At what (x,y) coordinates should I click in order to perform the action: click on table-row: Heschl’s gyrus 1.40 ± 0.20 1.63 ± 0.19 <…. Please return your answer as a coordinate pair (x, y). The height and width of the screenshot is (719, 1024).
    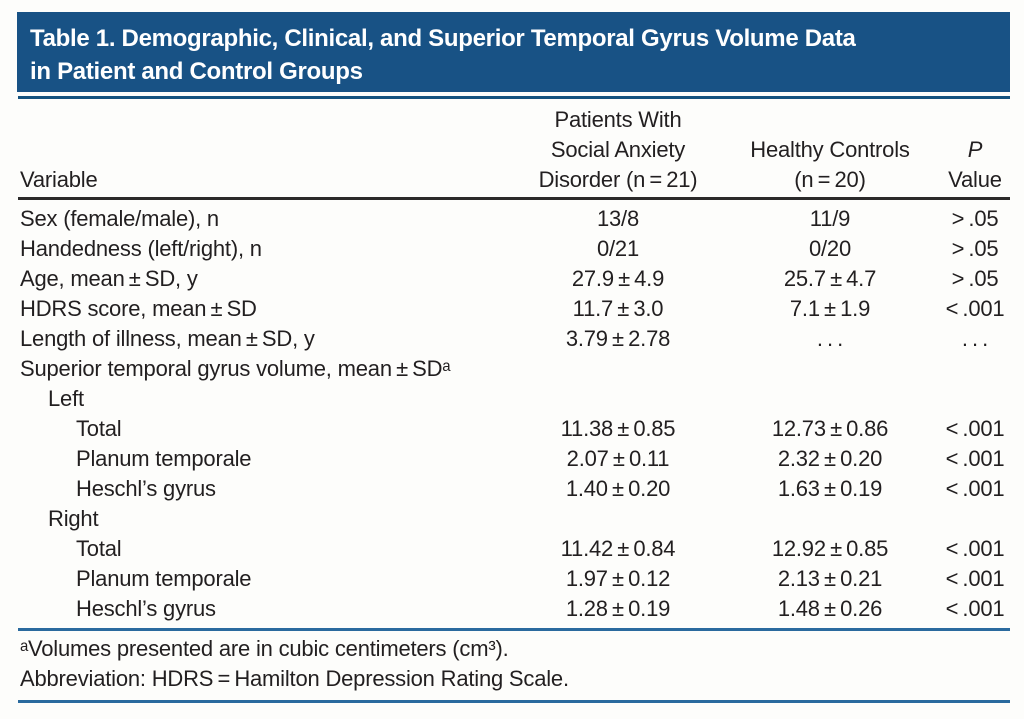
    Looking at the image, I should click on (514, 489).